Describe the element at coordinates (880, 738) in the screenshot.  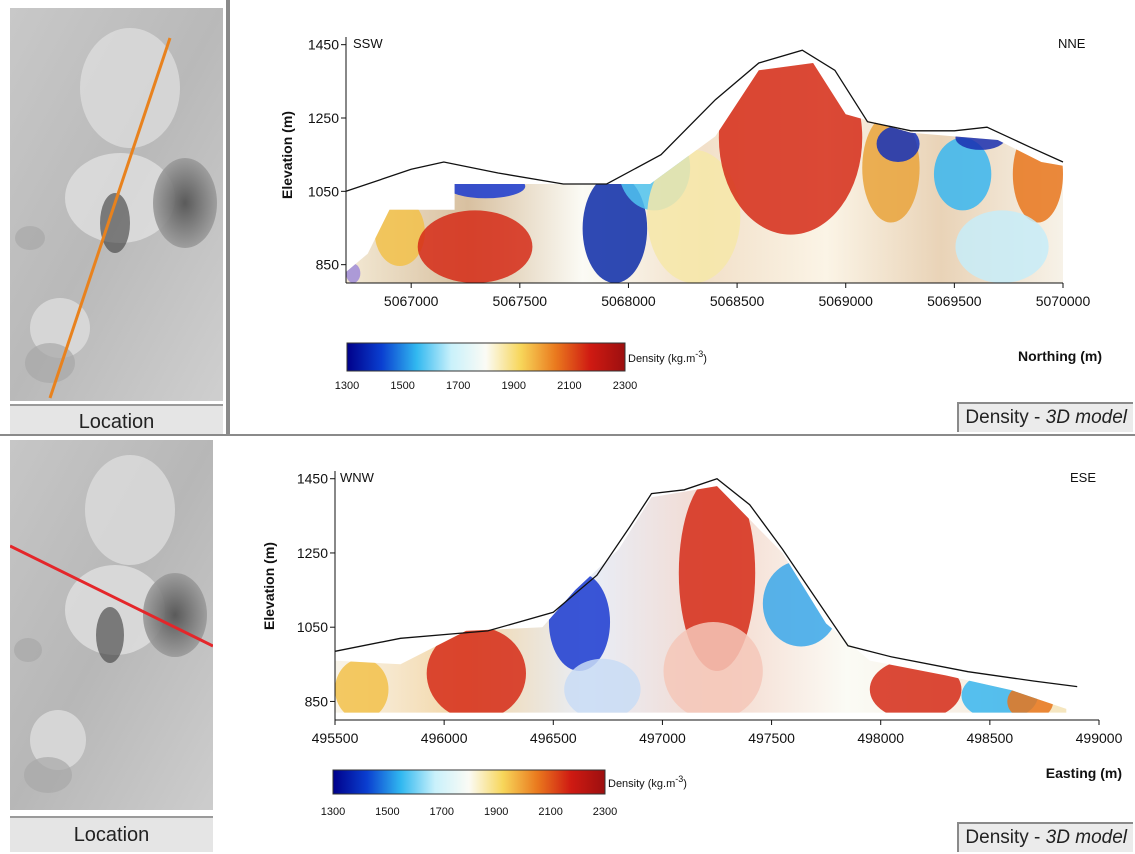
I see `x-tick-label: 498000` at that location.